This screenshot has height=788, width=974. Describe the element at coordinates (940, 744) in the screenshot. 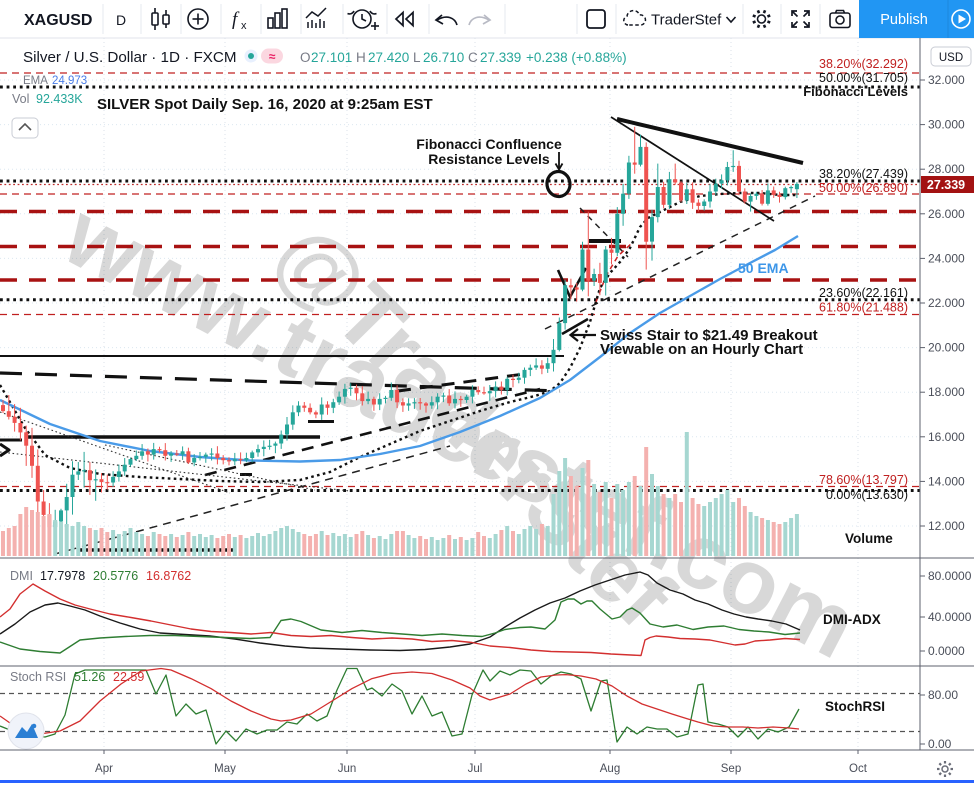

I see `svg-text: 0.00` at that location.